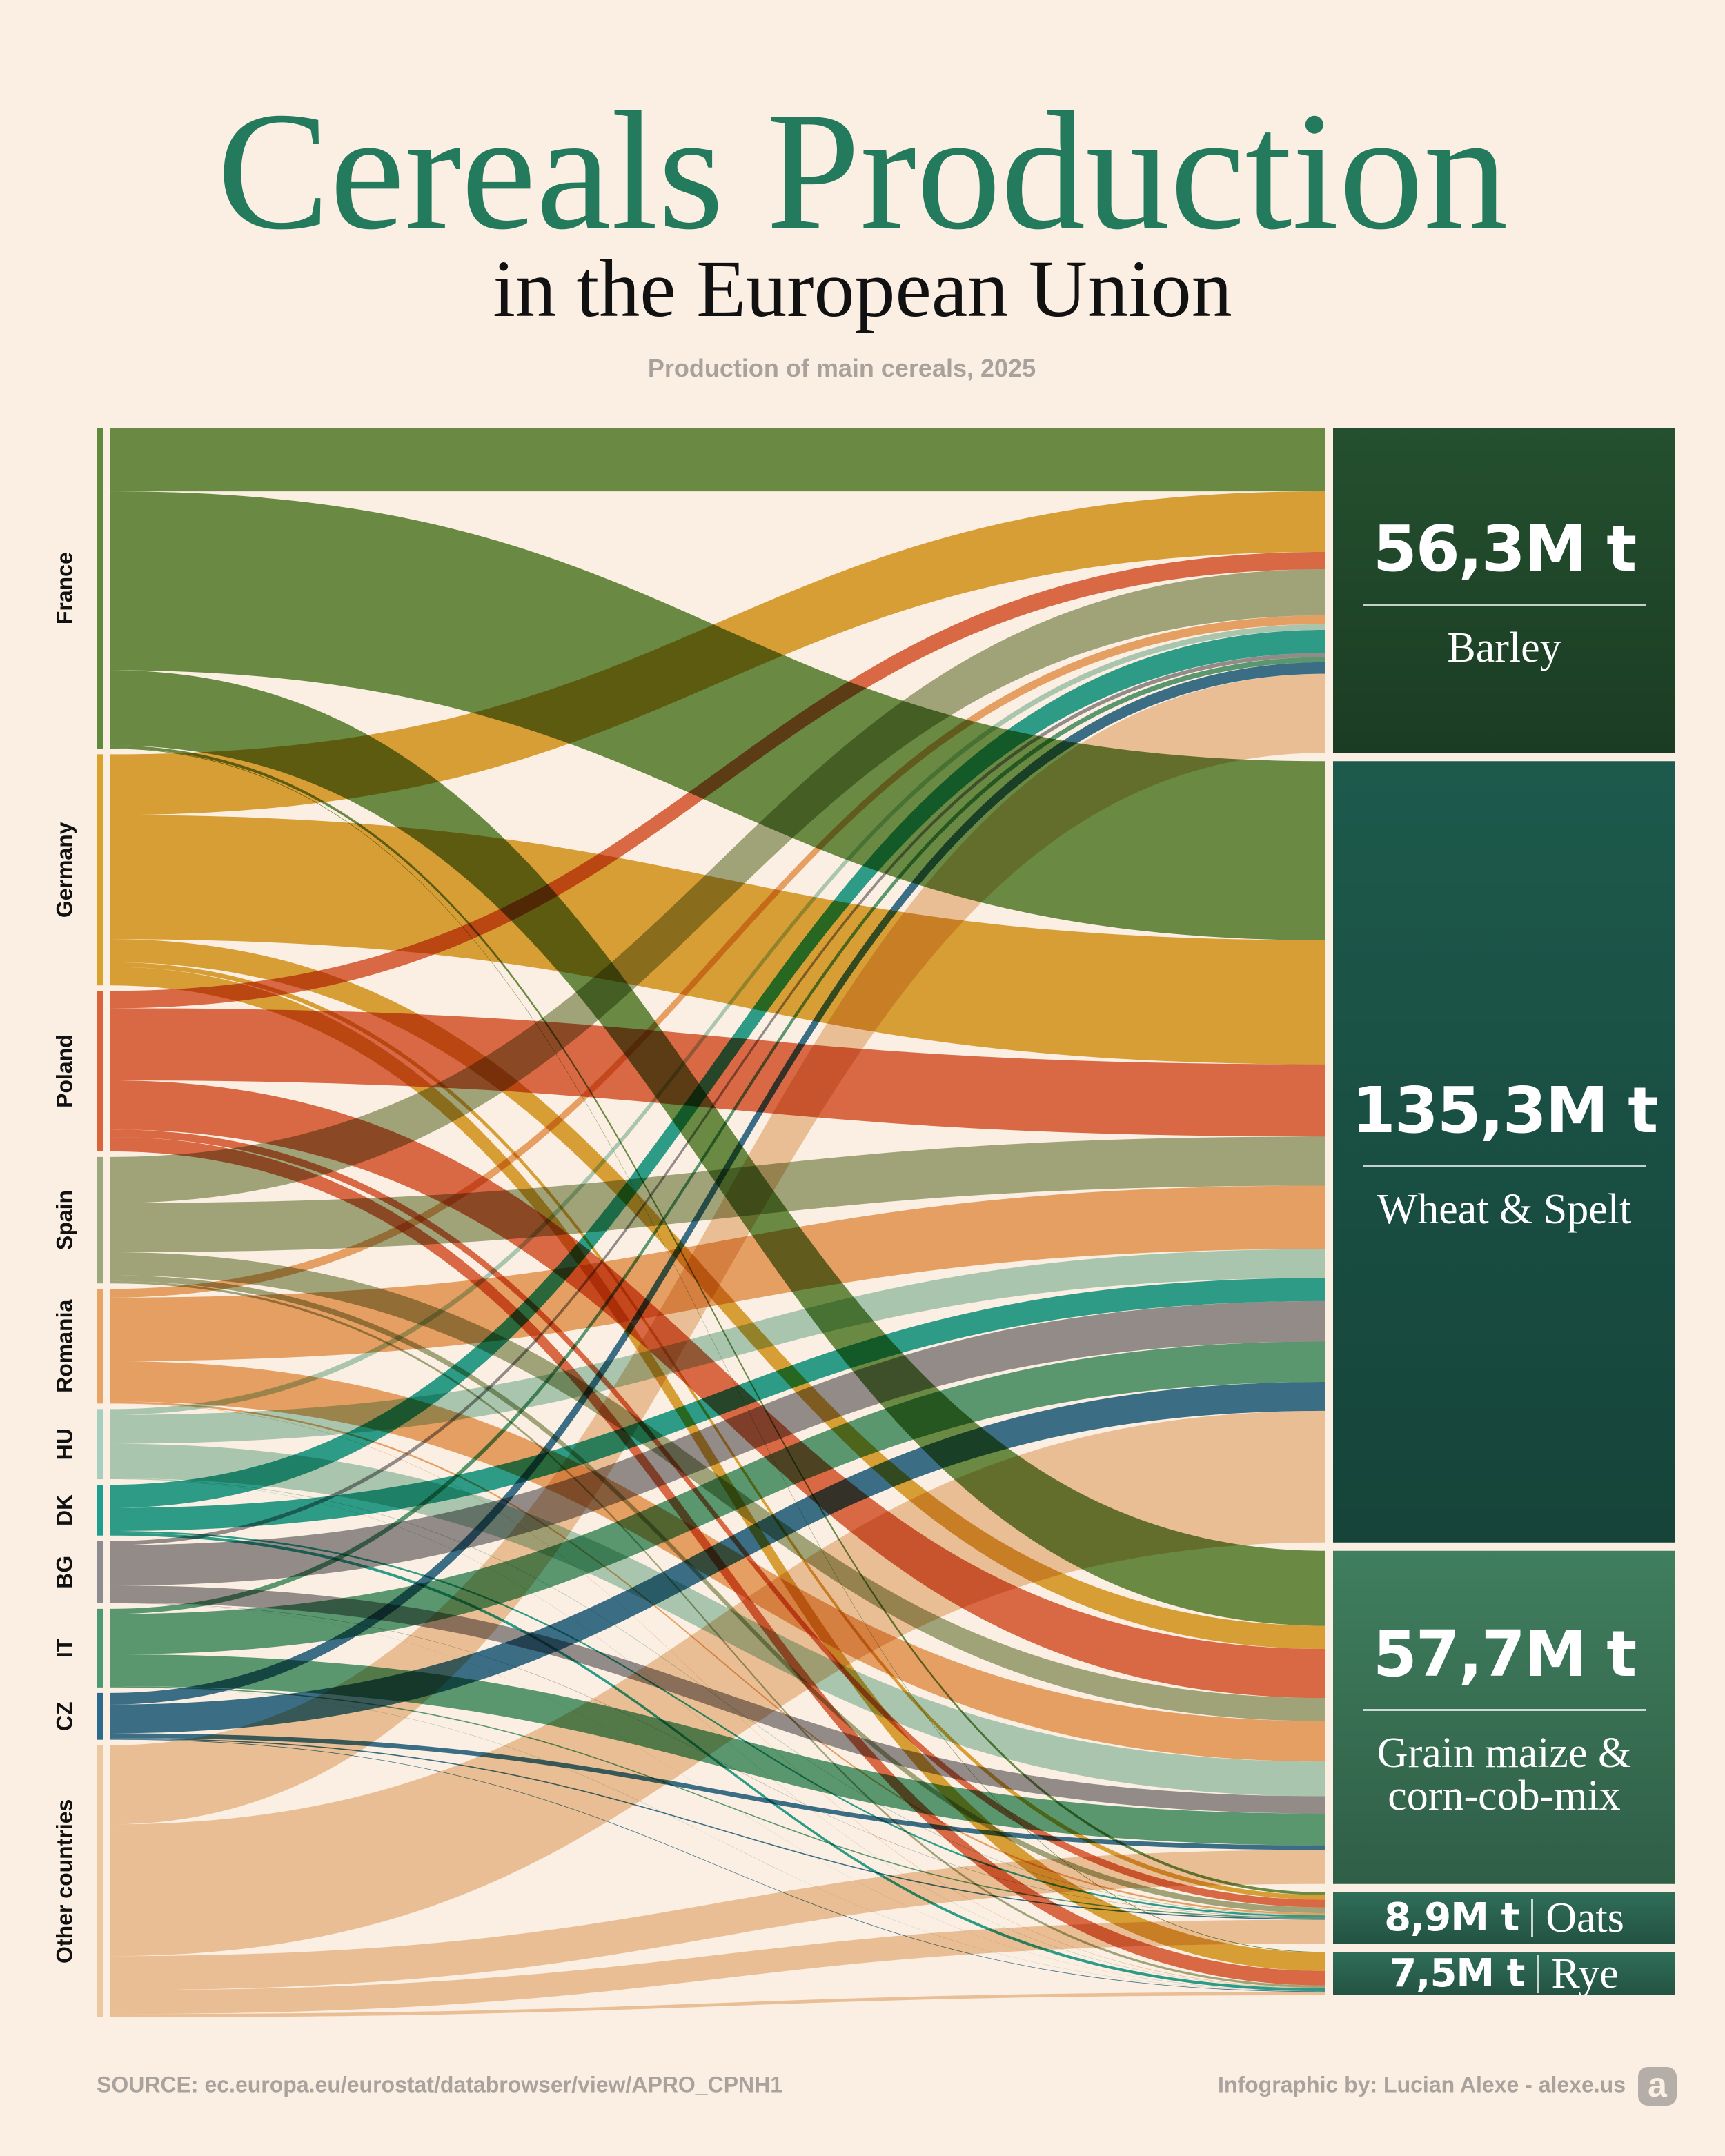  I want to click on panel-content: 56,3M t Barley, so click(1504, 590).